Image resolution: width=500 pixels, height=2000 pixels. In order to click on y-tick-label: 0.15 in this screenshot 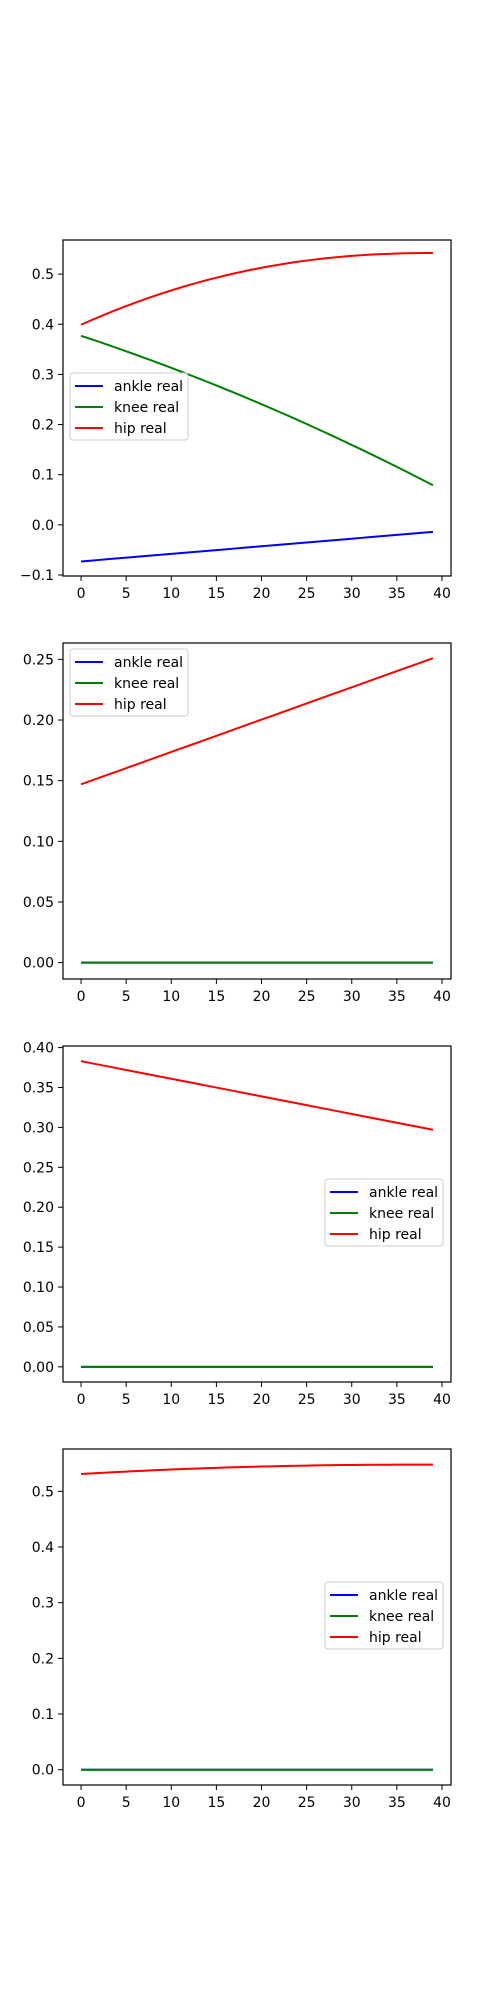, I will do `click(38, 1248)`.